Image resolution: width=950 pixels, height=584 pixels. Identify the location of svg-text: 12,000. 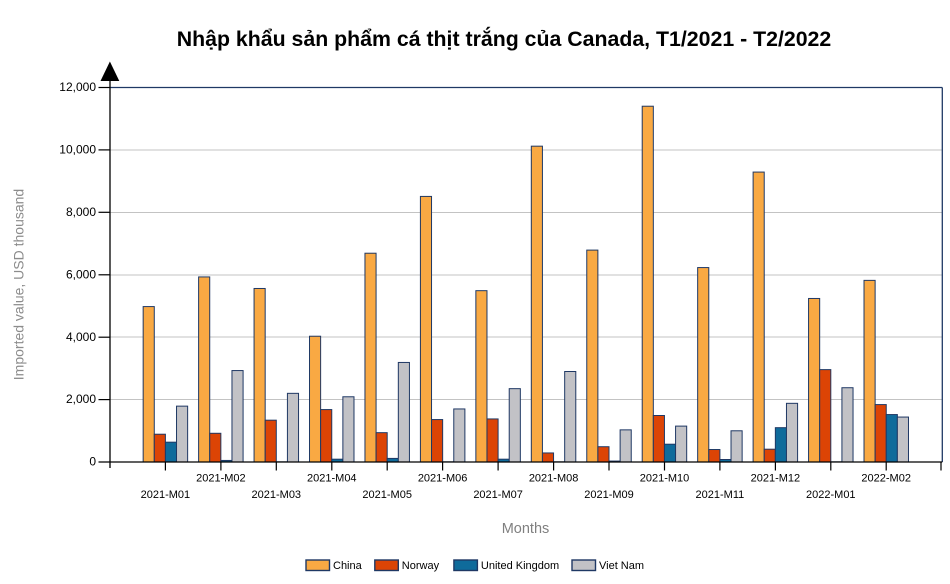
(77, 87).